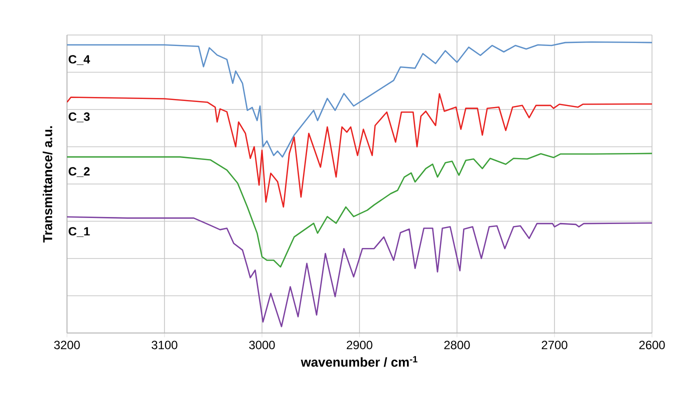 The width and height of the screenshot is (673, 412). Describe the element at coordinates (165, 345) in the screenshot. I see `x-tick-label: 3100` at that location.